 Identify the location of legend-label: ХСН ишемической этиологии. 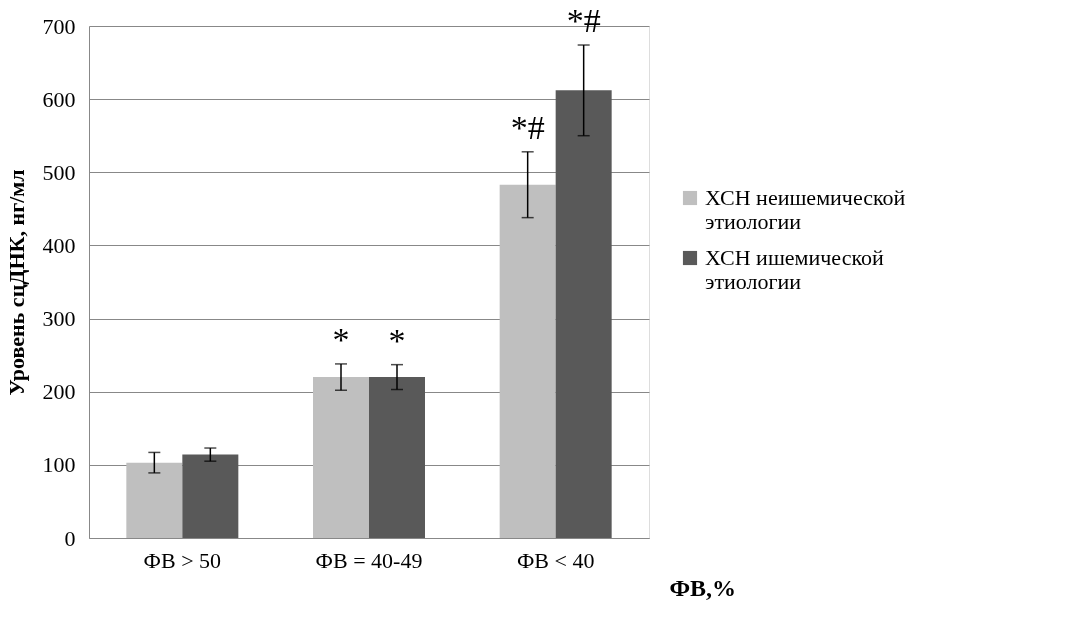
(794, 269).